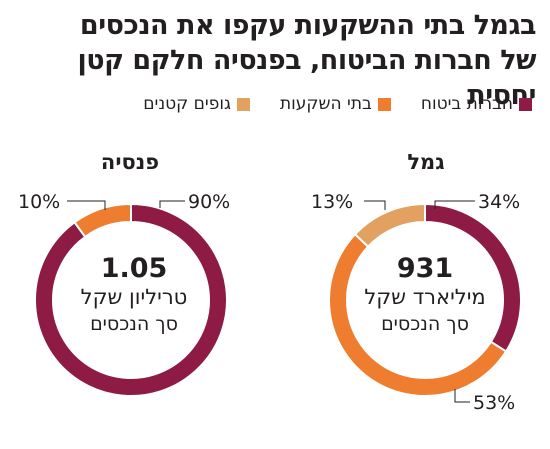  I want to click on center-value-gemel: 931, so click(425, 268).